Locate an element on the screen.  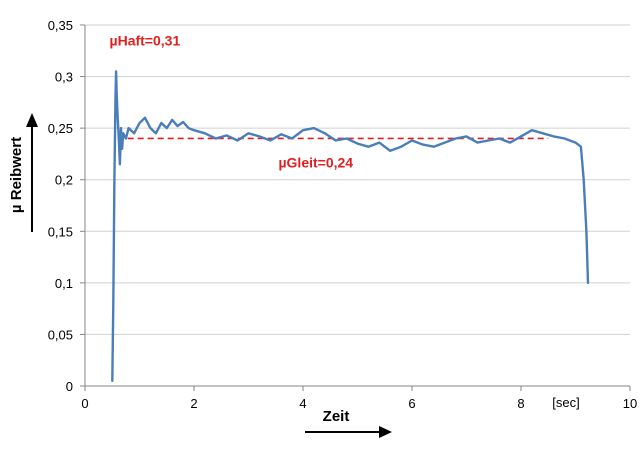
y-tick-label: 0,3 is located at coordinates (64, 77).